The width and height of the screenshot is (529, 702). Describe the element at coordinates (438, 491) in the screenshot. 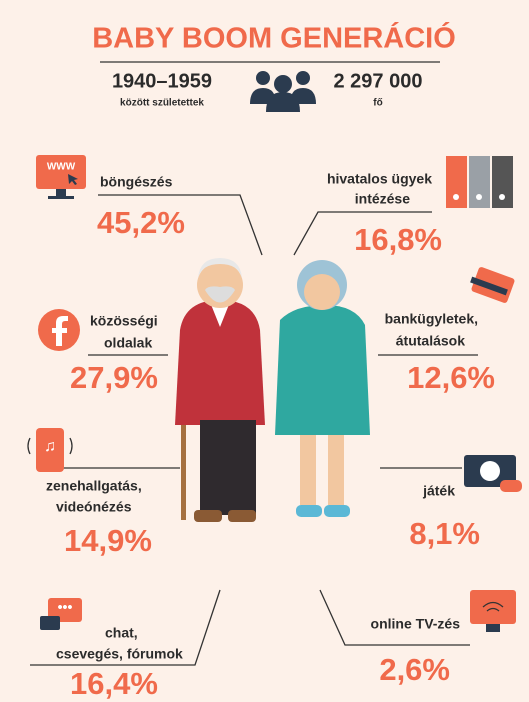

I see `item-label: játék` at that location.